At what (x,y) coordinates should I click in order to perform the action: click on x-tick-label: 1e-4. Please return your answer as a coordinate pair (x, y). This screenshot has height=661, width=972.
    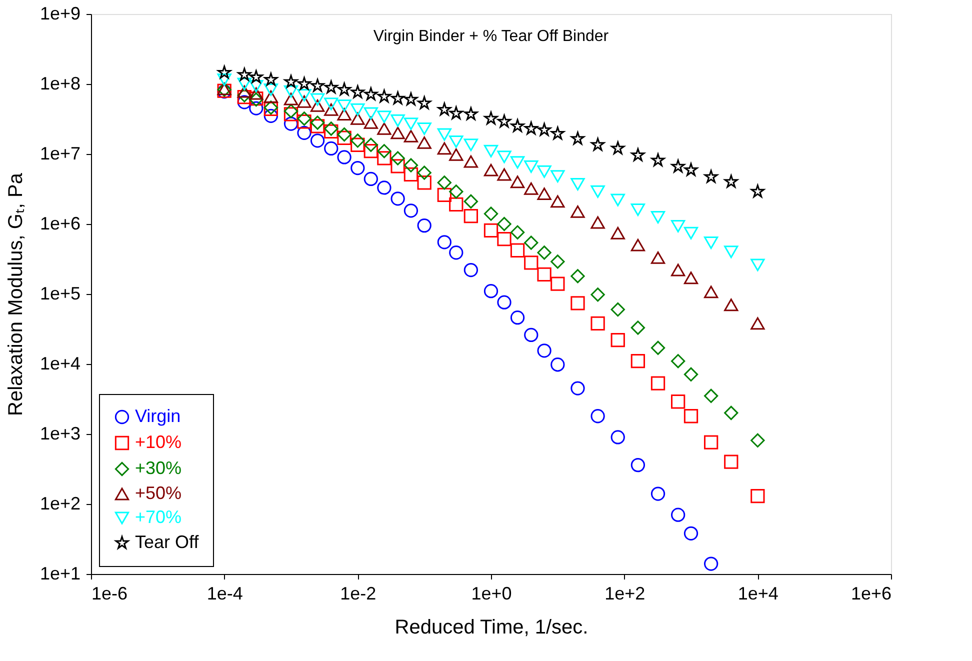
    Looking at the image, I should click on (224, 594).